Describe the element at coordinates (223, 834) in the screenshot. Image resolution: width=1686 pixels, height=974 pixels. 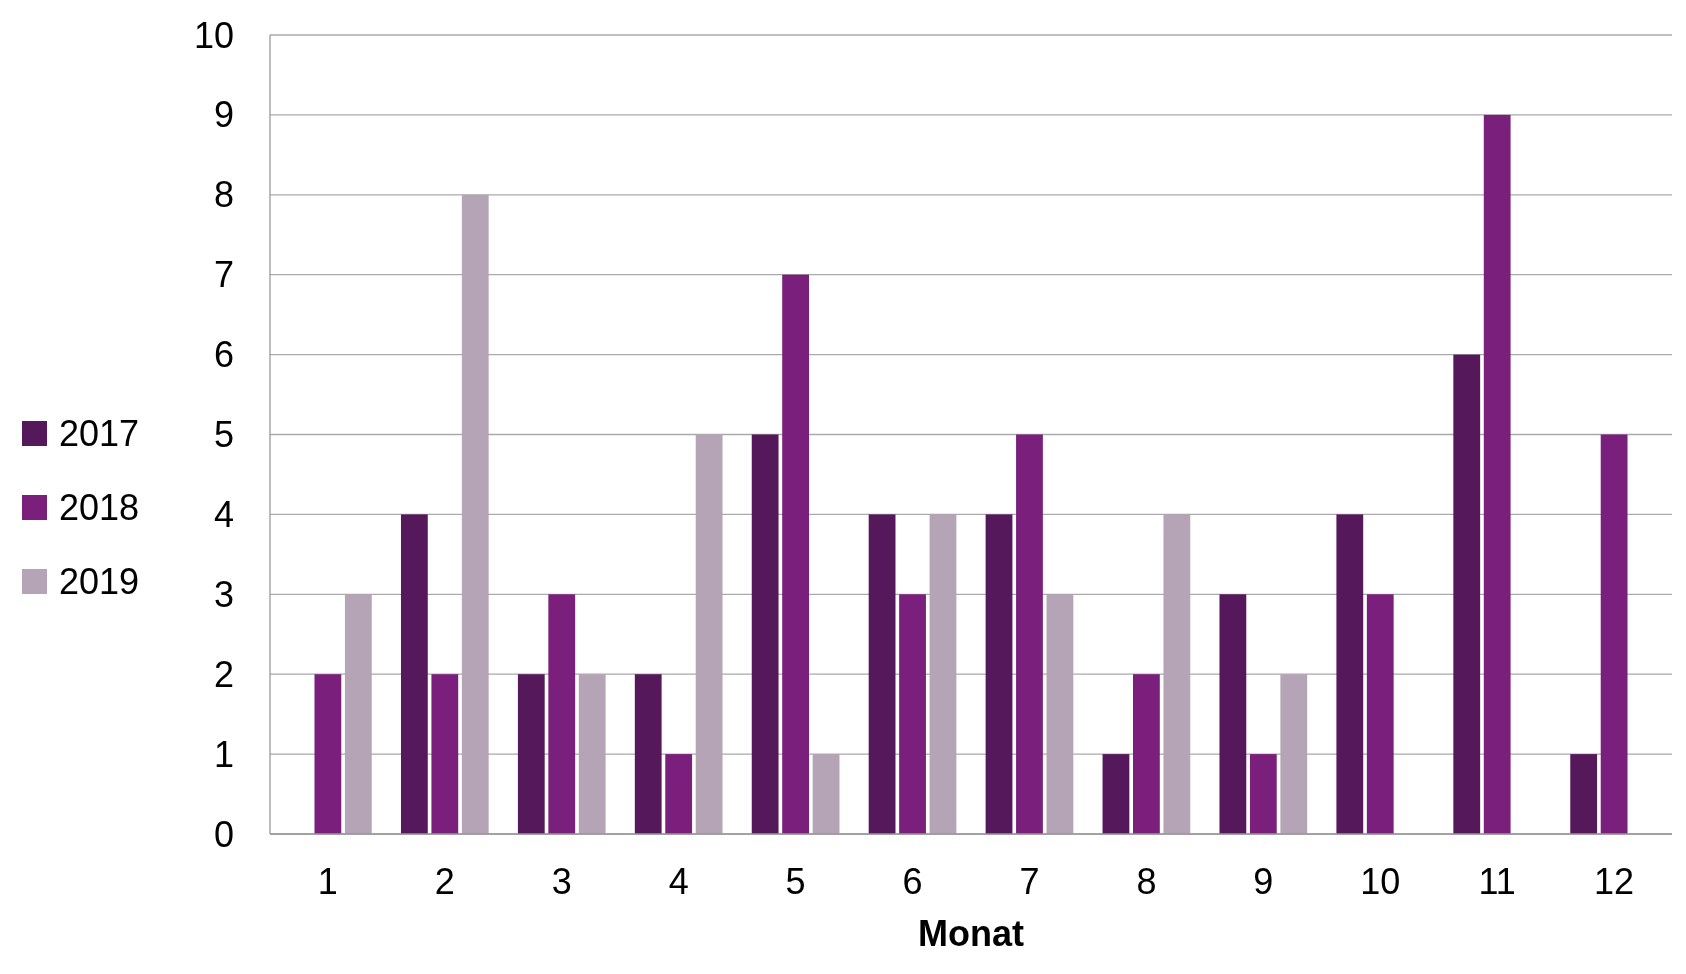
I see `y-tick-label: 0` at that location.